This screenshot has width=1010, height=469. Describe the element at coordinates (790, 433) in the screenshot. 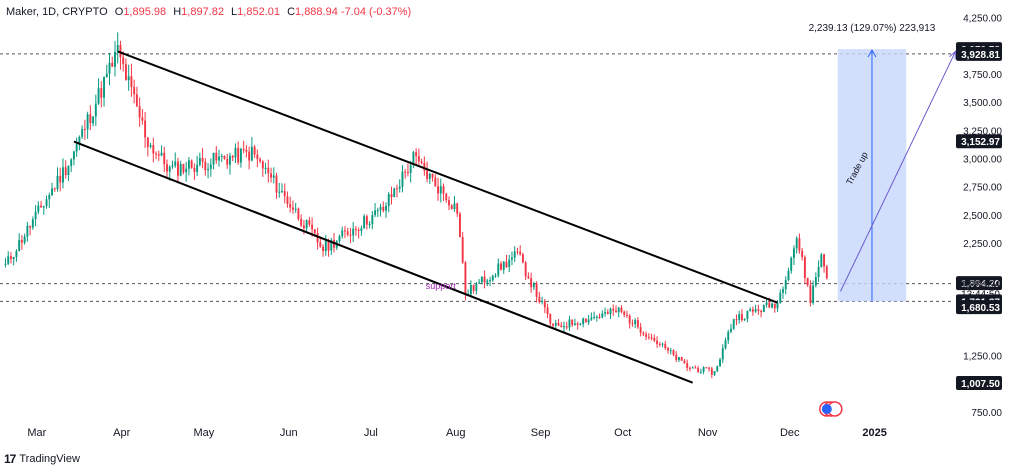

I see `x-tick-label: Dec` at that location.